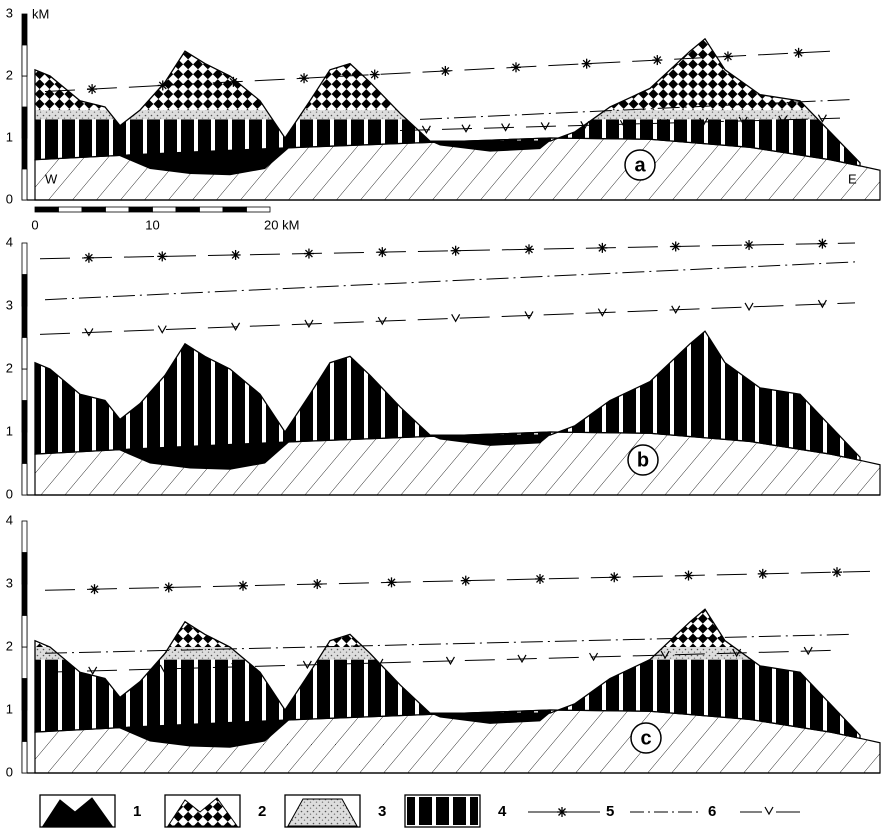 This screenshot has width=889, height=831. Describe the element at coordinates (34, 224) in the screenshot. I see `scale-label: 0` at that location.